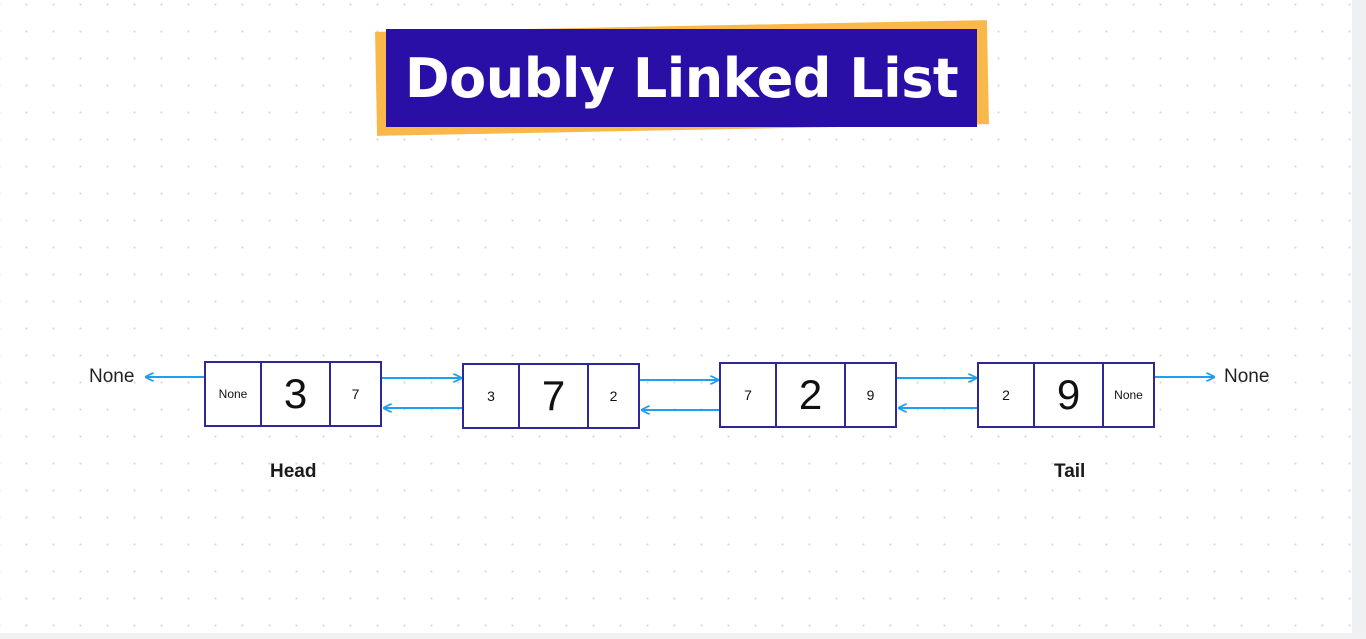 This screenshot has width=1366, height=639. What do you see at coordinates (1007, 395) in the screenshot?
I see `node4-prev: 2` at bounding box center [1007, 395].